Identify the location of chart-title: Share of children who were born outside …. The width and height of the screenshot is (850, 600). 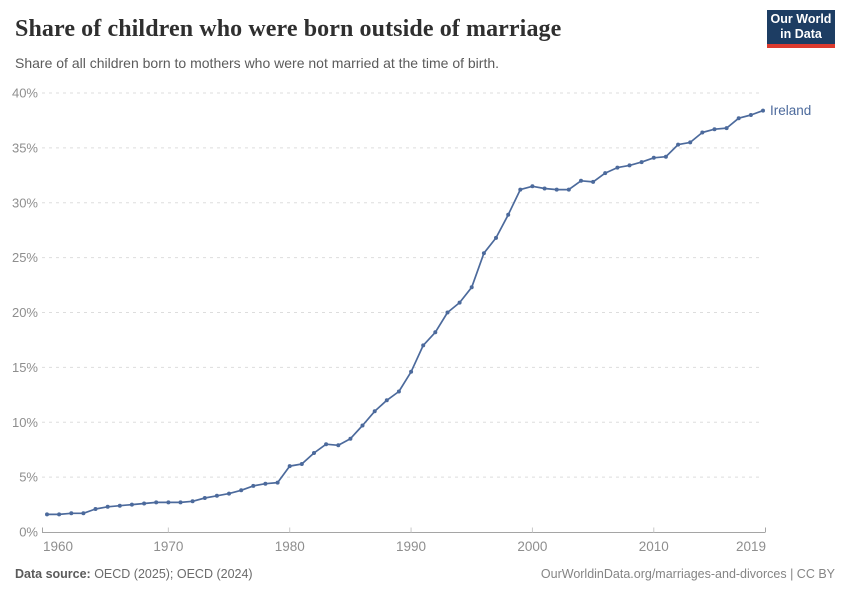
(288, 29).